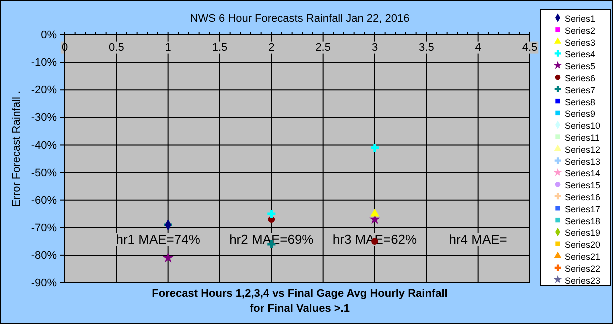 This screenshot has width=613, height=324. Describe the element at coordinates (116, 48) in the screenshot. I see `x-tick-label: 0.5` at that location.